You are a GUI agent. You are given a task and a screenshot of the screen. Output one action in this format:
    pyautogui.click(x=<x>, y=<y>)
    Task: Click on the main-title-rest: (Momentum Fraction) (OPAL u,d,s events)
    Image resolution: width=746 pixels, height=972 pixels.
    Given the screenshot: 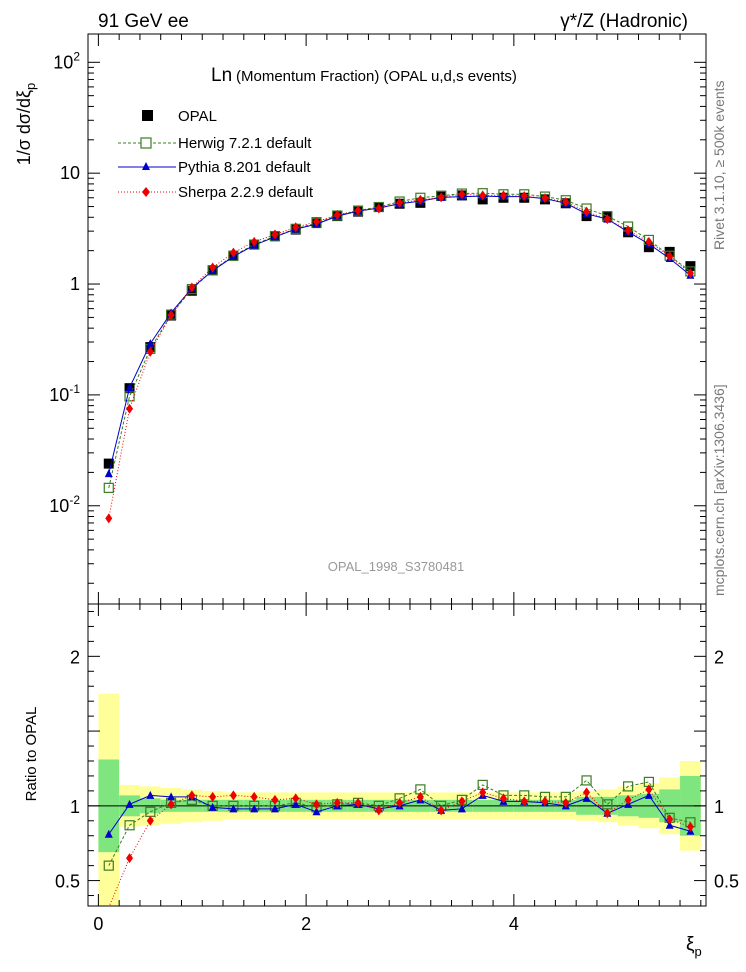 What is the action you would take?
    pyautogui.click(x=376, y=76)
    